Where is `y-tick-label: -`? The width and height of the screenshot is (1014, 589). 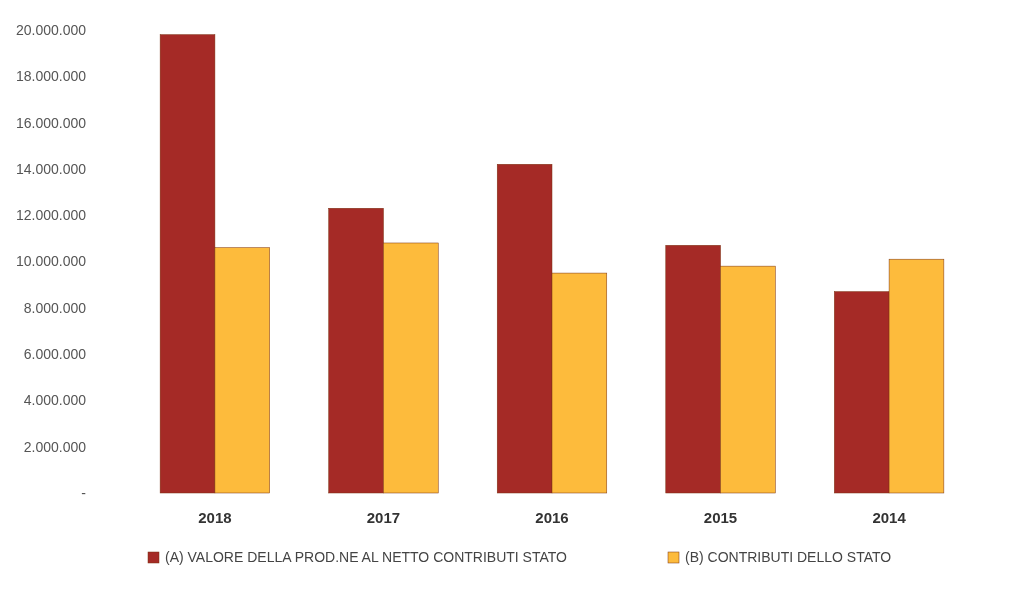
y-tick-label: - is located at coordinates (84, 492).